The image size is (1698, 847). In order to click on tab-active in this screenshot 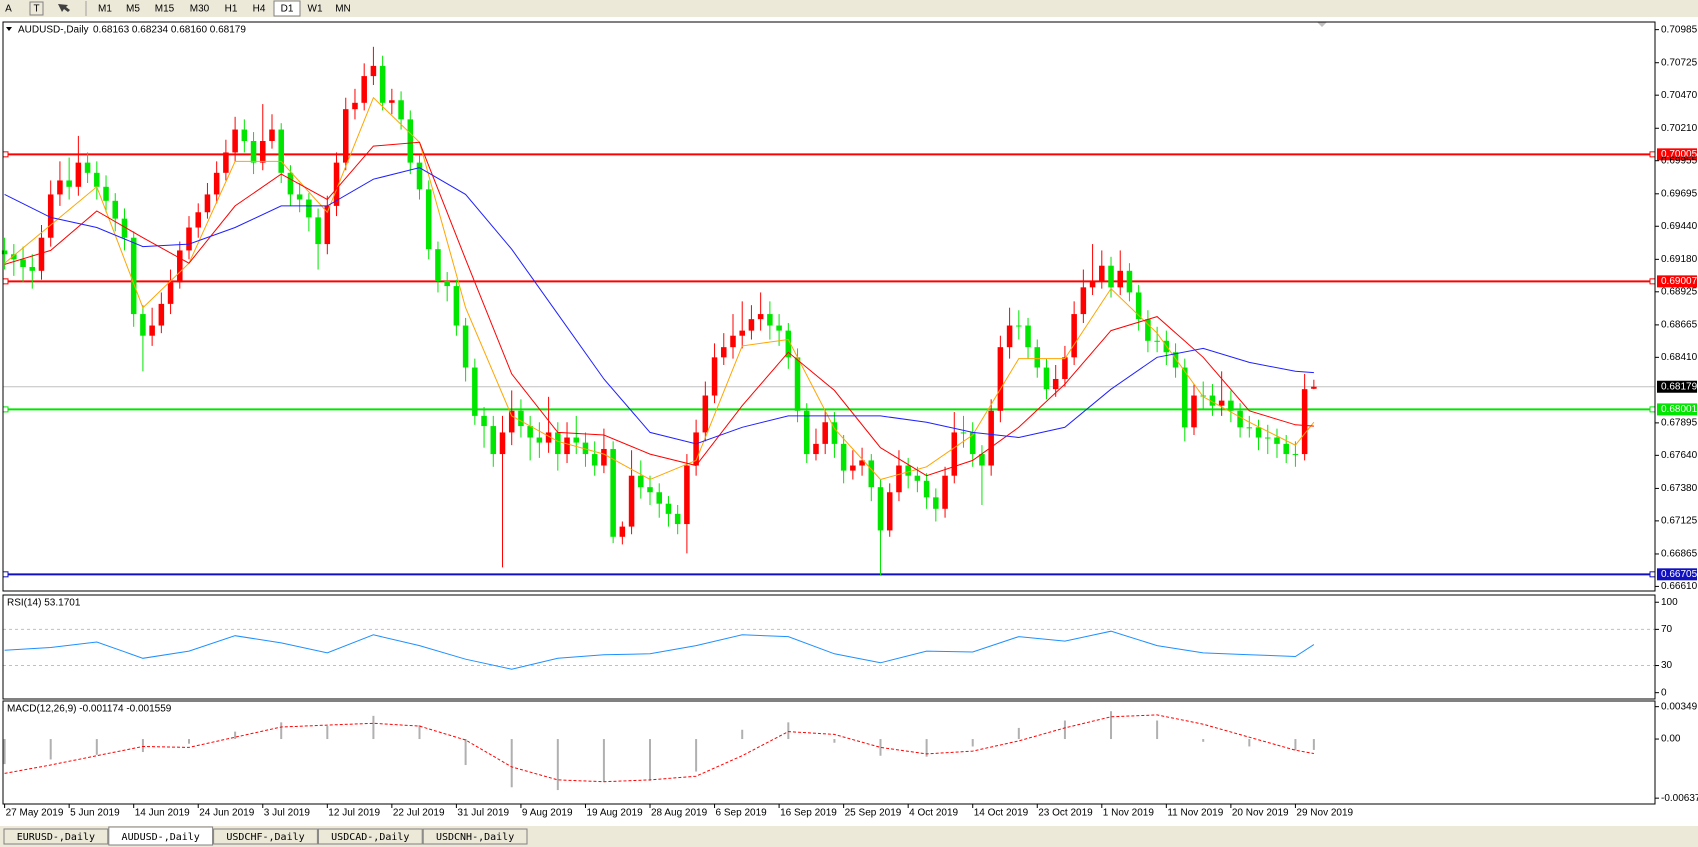, I will do `click(161, 836)`.